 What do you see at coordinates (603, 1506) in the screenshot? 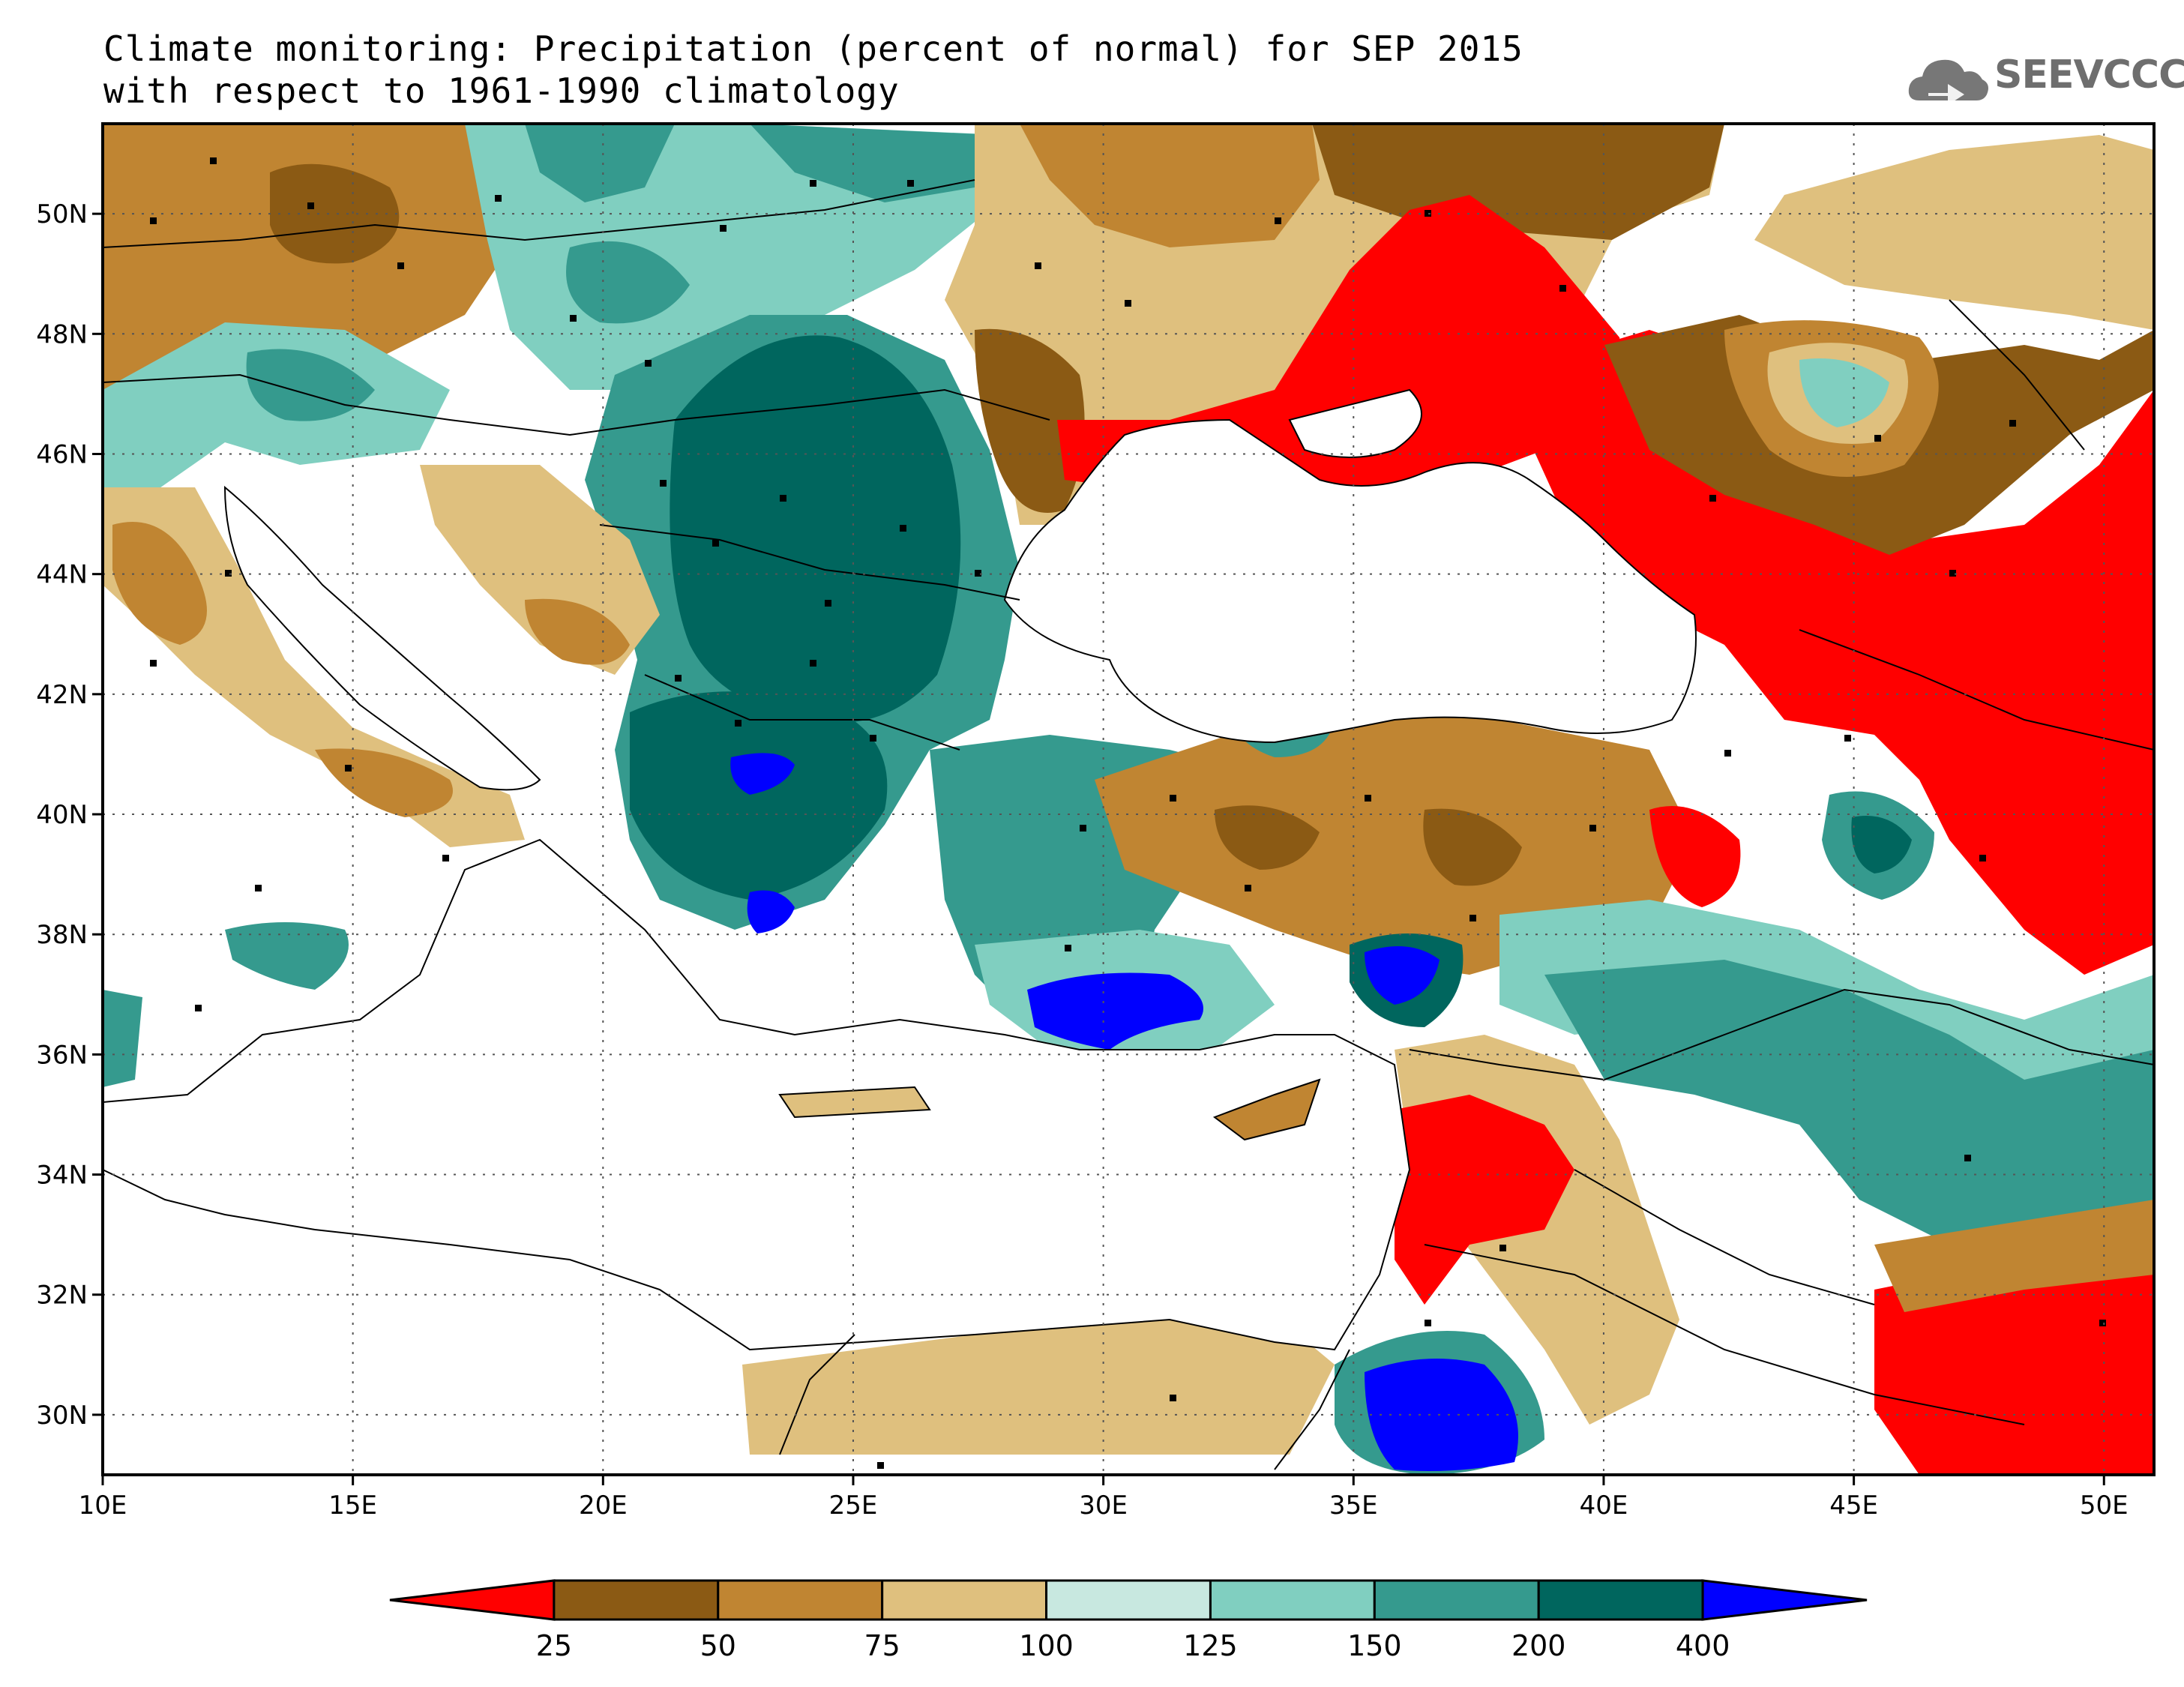
I see `lon-tick-label: 20E` at bounding box center [603, 1506].